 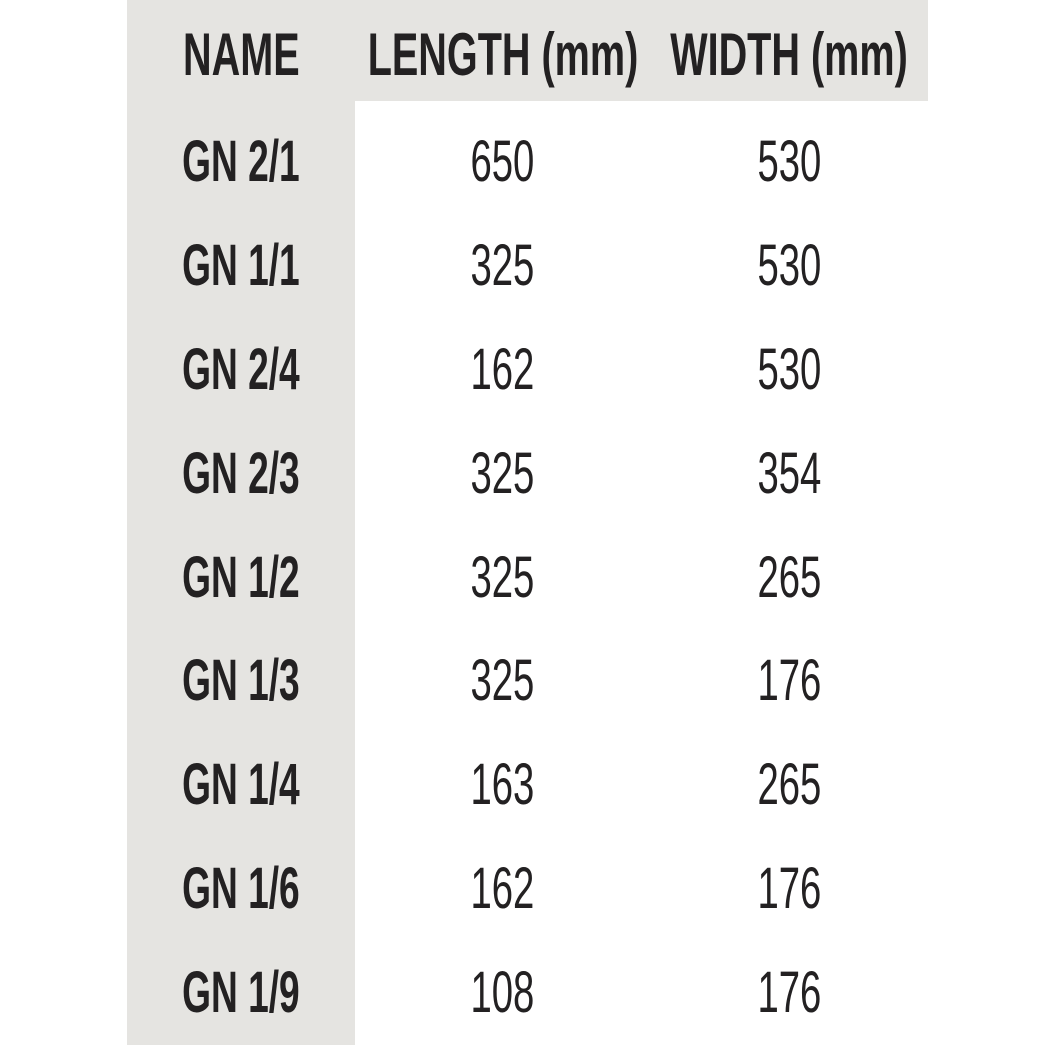 I want to click on table-row-length-cell: 650, so click(x=502, y=162).